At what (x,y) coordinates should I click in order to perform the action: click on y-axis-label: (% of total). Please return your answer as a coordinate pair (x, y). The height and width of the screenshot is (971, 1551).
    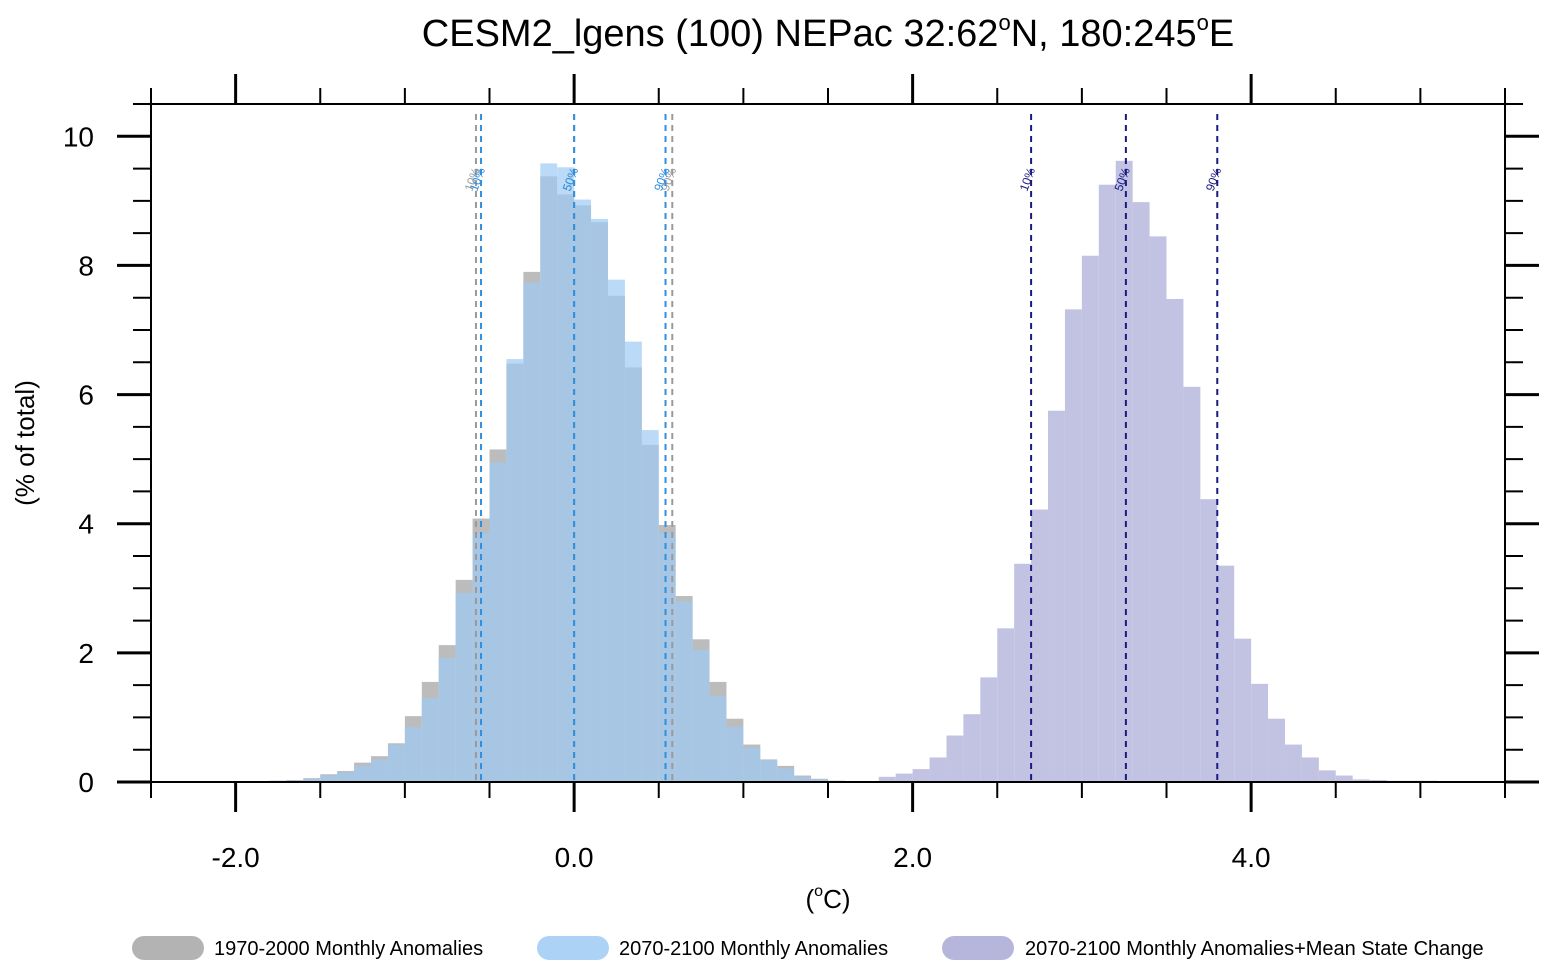
    Looking at the image, I should click on (25, 443).